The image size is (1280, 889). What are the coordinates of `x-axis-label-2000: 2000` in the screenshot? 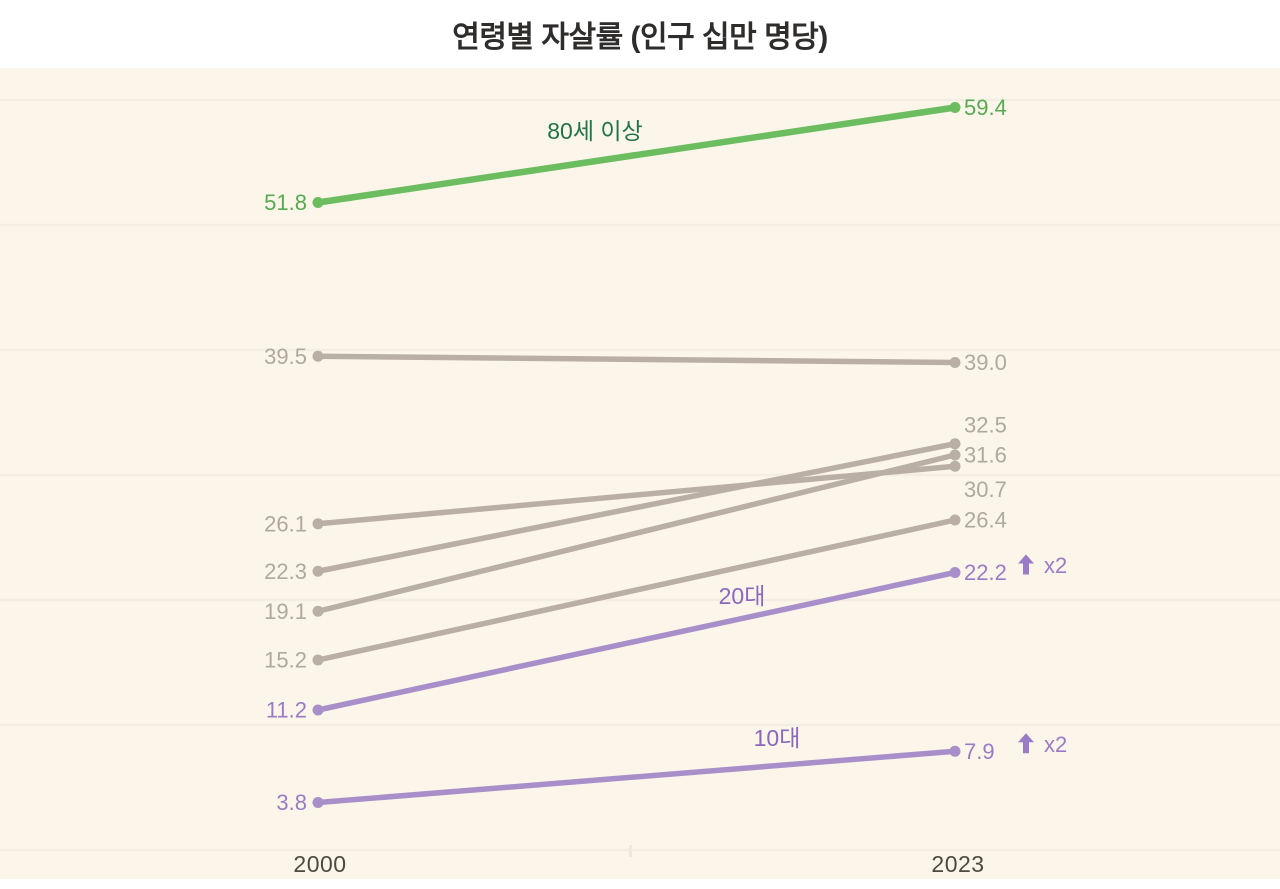 It's located at (320, 864).